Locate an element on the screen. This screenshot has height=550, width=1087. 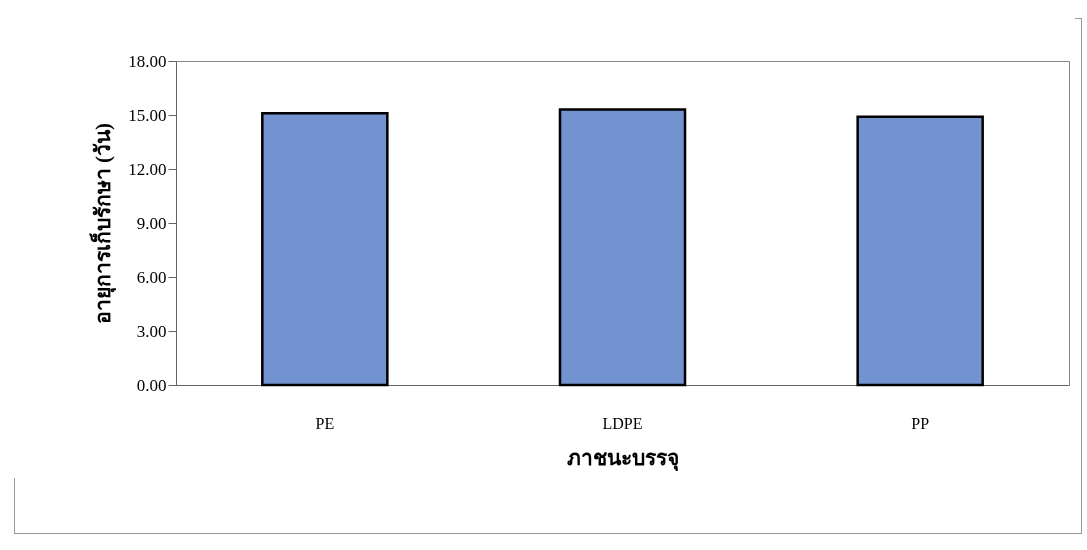
y-tick-label: 12.00 is located at coordinates (147, 169).